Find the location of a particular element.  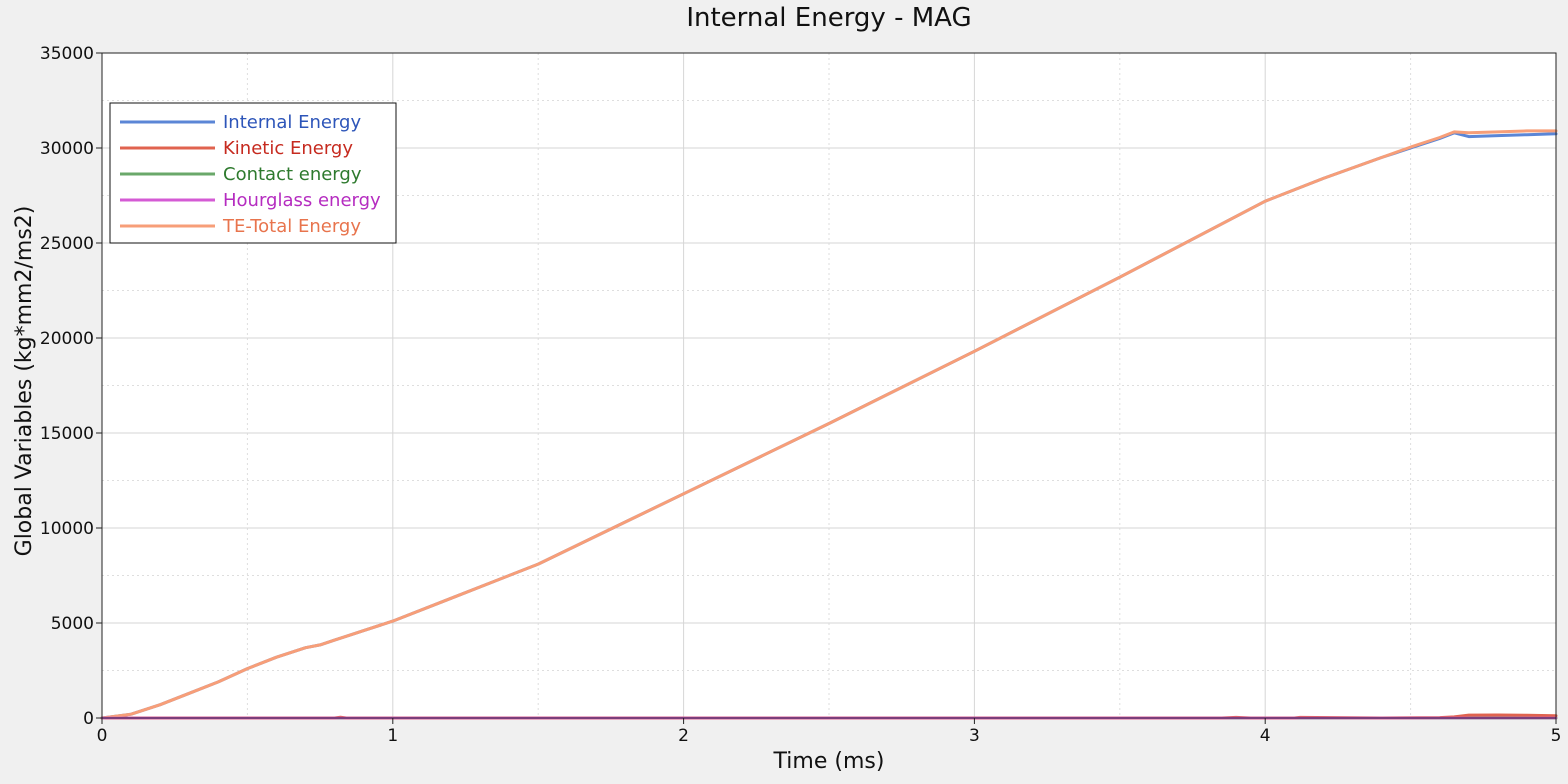

y-tick-label: 10000 is located at coordinates (67, 529).